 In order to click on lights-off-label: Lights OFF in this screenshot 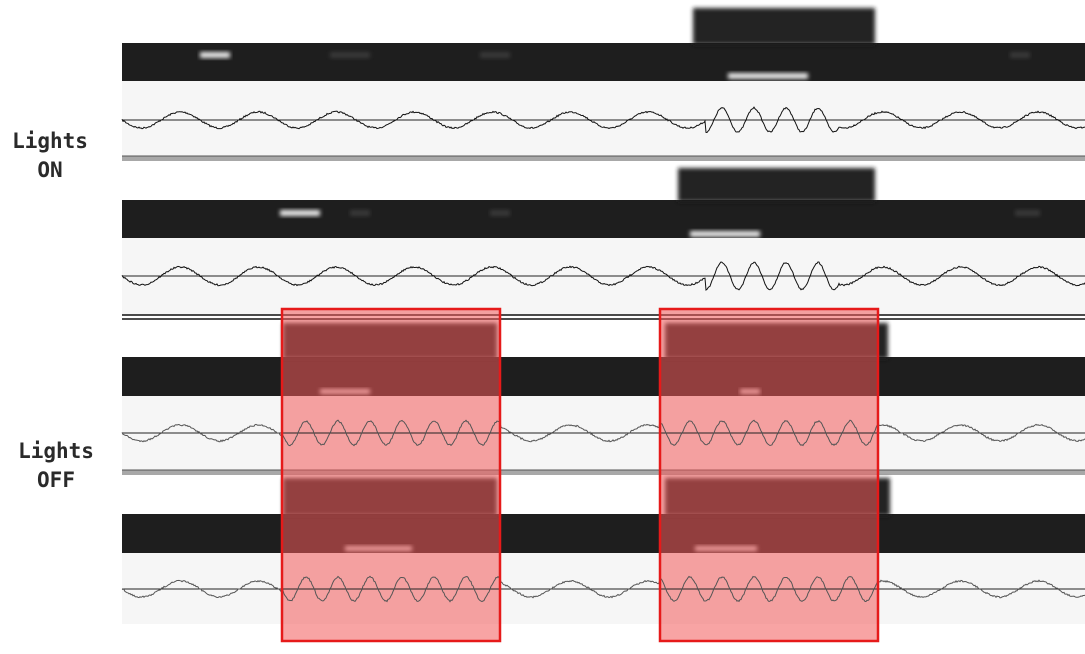, I will do `click(56, 466)`.